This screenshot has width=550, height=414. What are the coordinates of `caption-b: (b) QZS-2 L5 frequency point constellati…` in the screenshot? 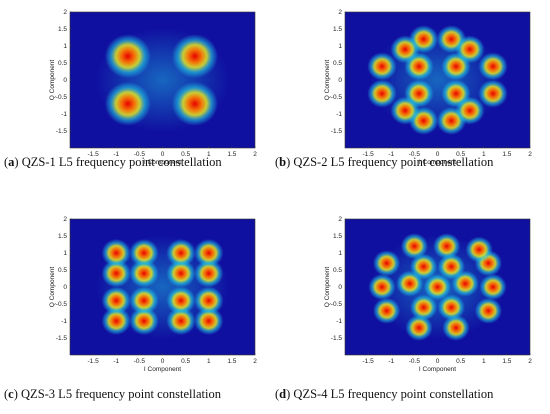 It's located at (384, 162).